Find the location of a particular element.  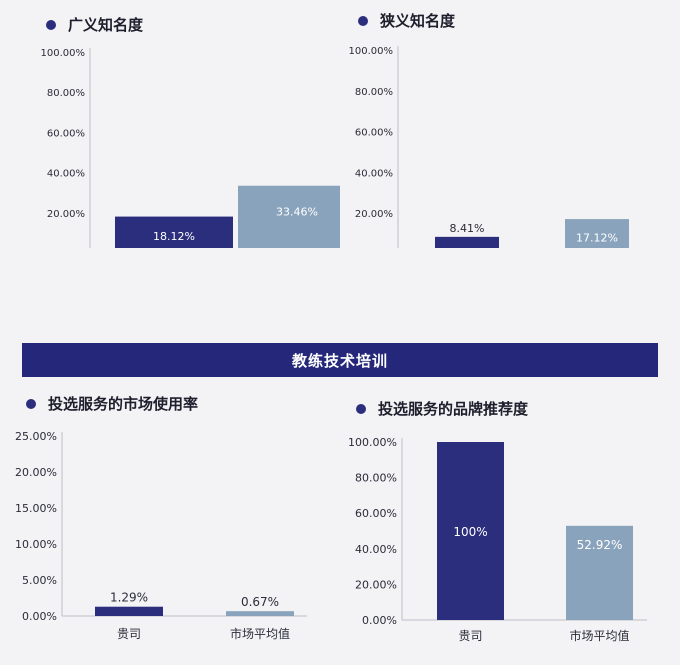

data-label: 52.92% is located at coordinates (600, 545).